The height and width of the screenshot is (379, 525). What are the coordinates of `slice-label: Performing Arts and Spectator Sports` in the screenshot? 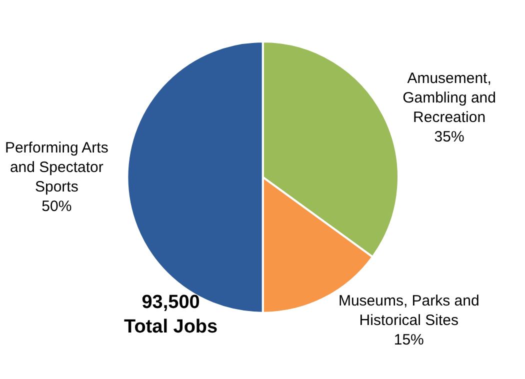 It's located at (56, 167).